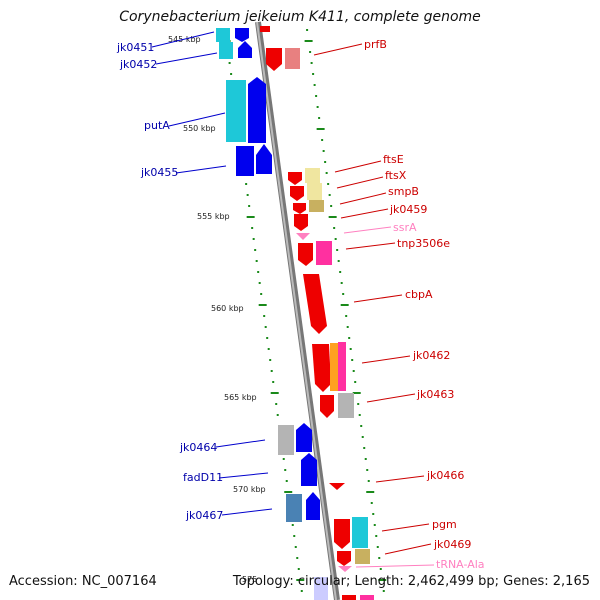 Image resolution: width=600 pixels, height=600 pixels. Describe the element at coordinates (299, 208) in the screenshot. I see `gene-arrow-smpb` at that location.